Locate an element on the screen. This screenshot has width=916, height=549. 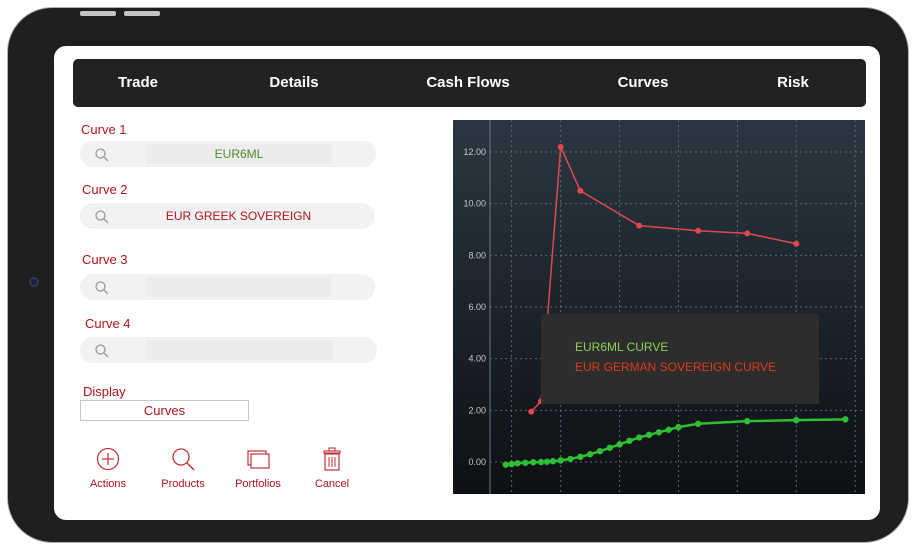
chart-legend: EUR6ML CURVE EUR GERMAN SOVEREIGN CURVE is located at coordinates (680, 359).